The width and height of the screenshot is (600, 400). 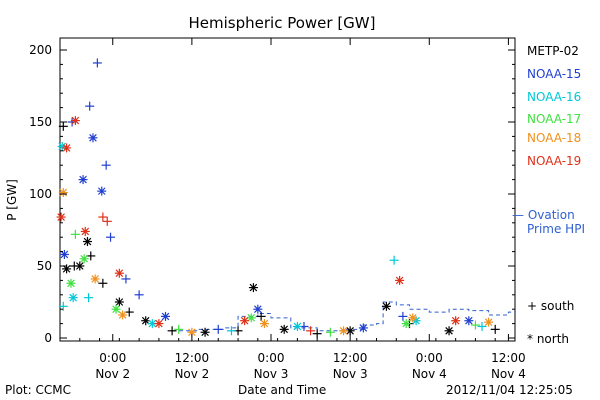 I want to click on legend-metp02: METP-02, so click(x=553, y=51).